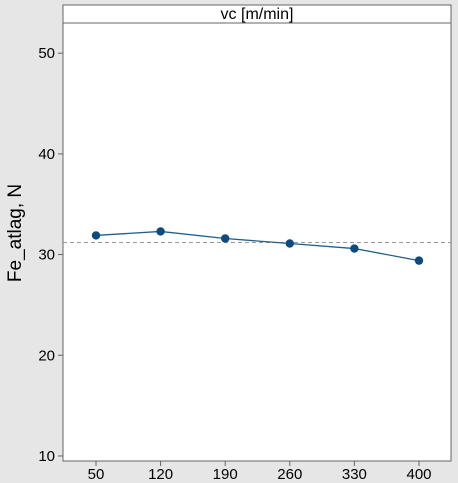 The image size is (458, 483). What do you see at coordinates (289, 474) in the screenshot?
I see `x-tick-label: 260` at bounding box center [289, 474].